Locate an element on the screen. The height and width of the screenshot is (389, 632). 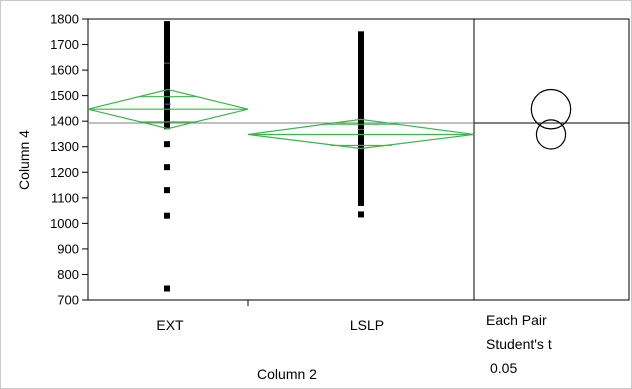
x-tick-label-ext: EXT is located at coordinates (170, 325).